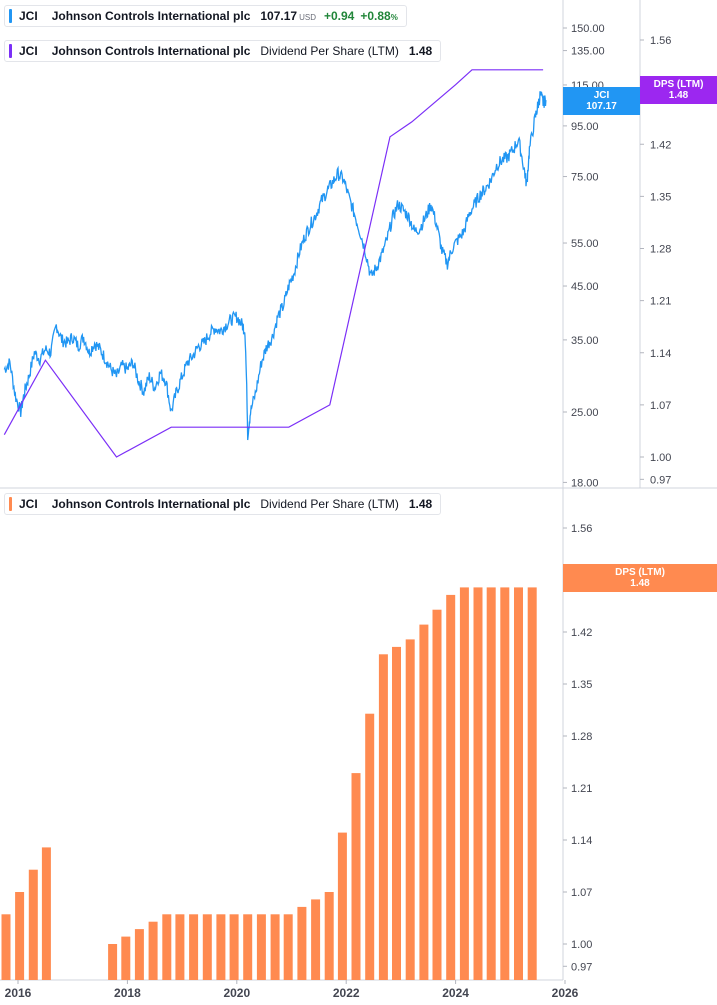  What do you see at coordinates (151, 51) in the screenshot?
I see `dps-top-legend-name: Johnson Controls International plc` at bounding box center [151, 51].